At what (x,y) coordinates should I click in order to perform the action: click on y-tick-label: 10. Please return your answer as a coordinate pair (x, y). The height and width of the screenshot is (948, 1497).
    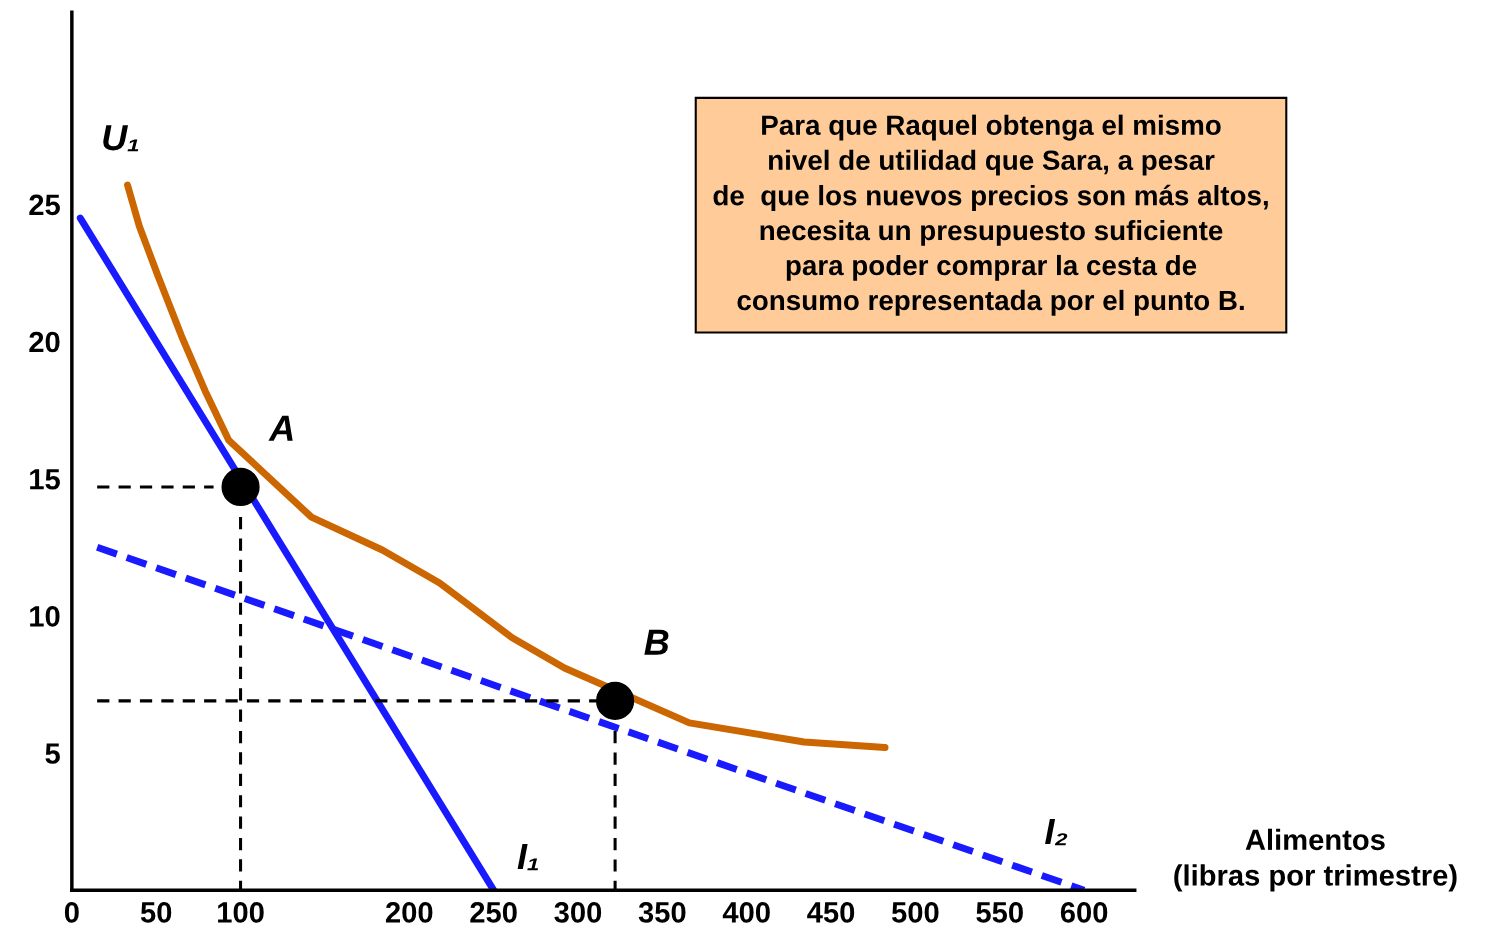
    Looking at the image, I should click on (45, 616).